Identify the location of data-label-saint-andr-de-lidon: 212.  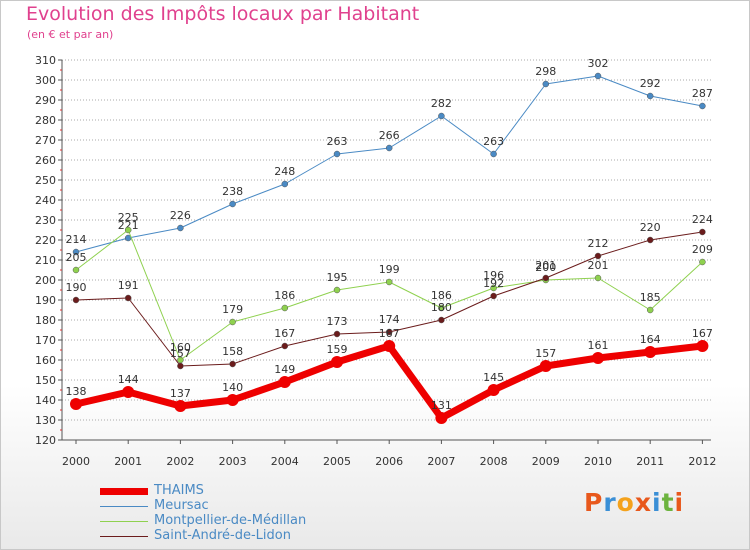
(598, 243).